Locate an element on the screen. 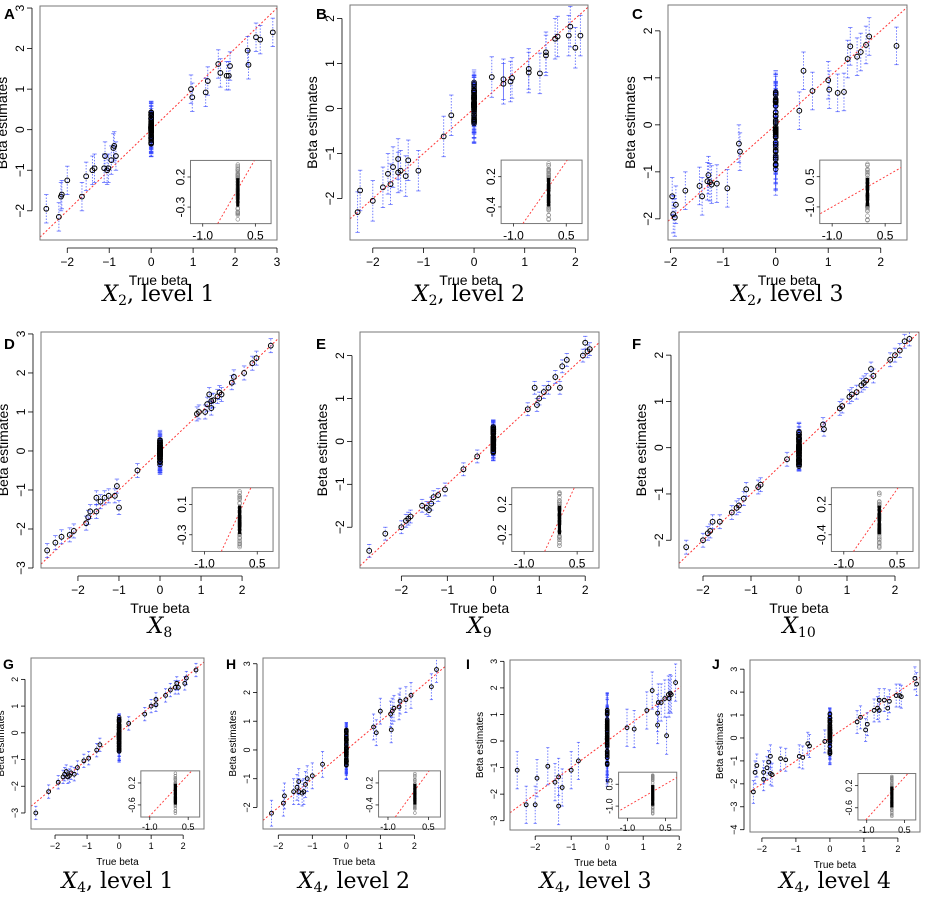  x-tick-label: 1 is located at coordinates (863, 849).